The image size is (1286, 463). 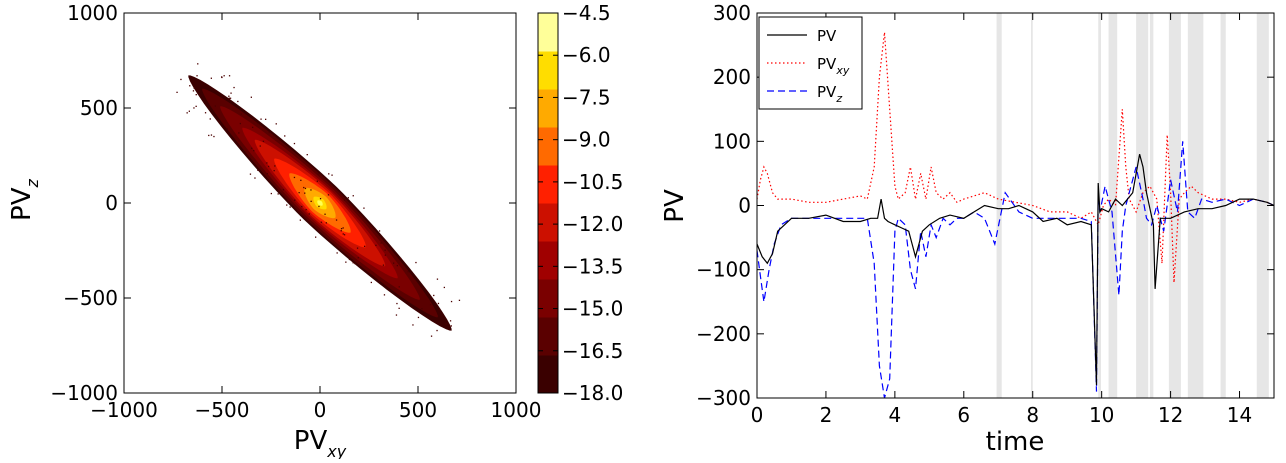 I want to click on x-tick-label: 500, so click(x=418, y=410).